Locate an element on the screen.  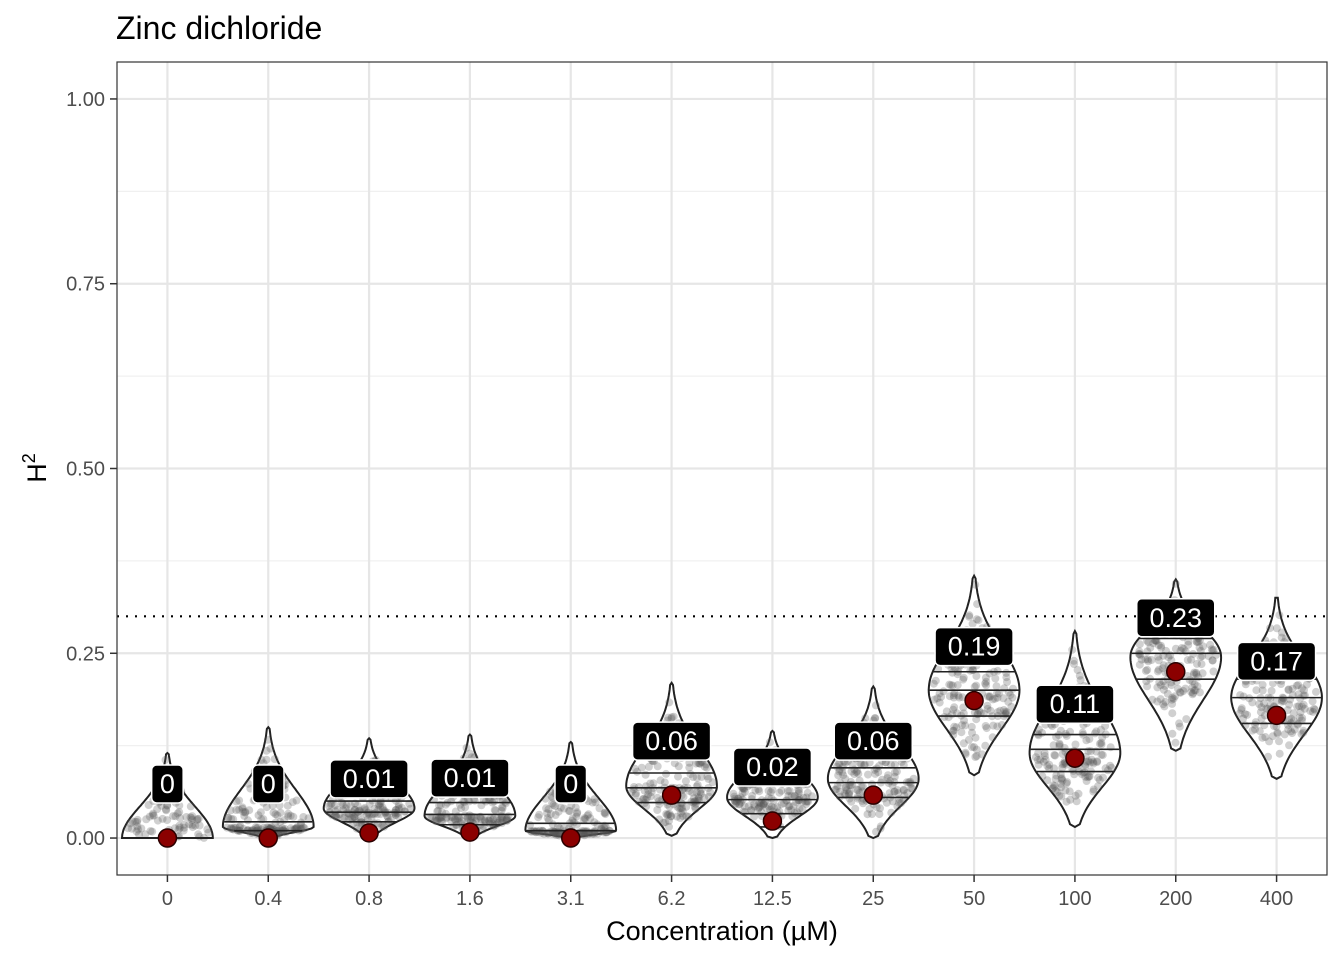
estimate-label: 0.11 is located at coordinates (1075, 704).